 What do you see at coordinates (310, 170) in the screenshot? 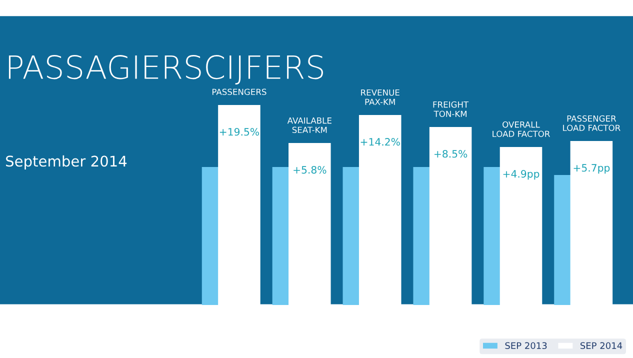
I see `annotation: +5.8%` at bounding box center [310, 170].